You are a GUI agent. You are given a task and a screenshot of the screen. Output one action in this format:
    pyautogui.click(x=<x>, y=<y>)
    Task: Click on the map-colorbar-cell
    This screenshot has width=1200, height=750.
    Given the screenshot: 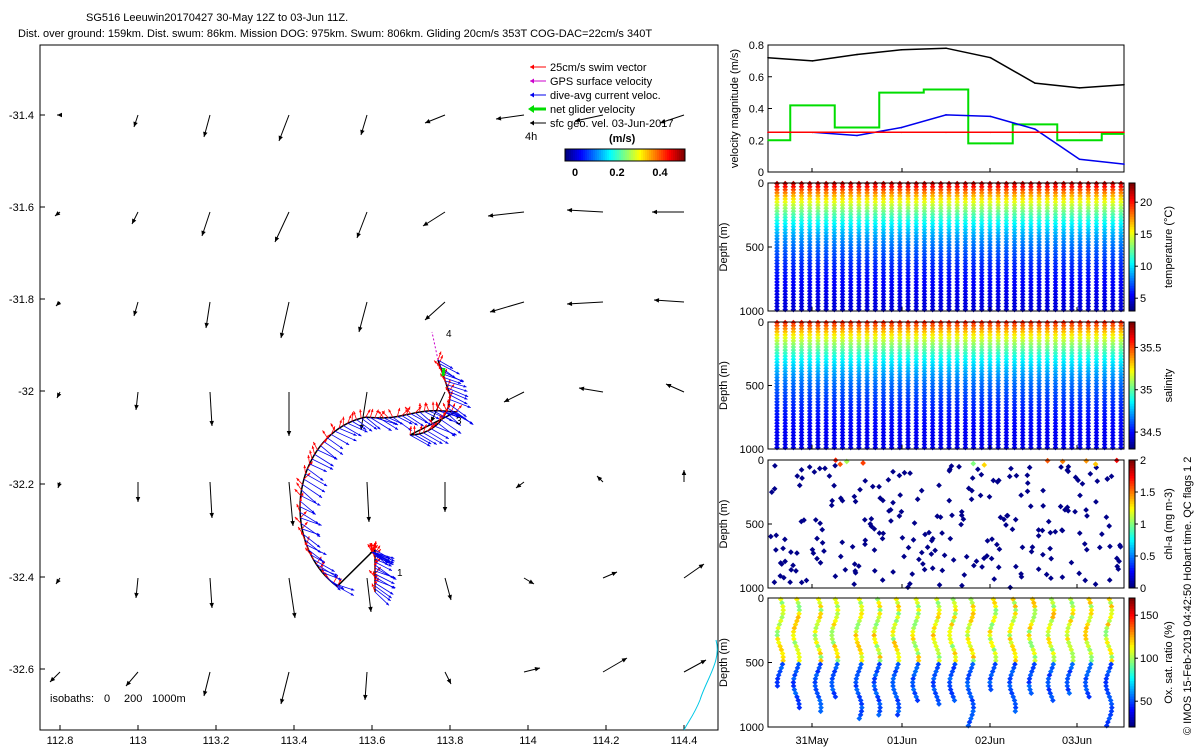 What is the action you would take?
    pyautogui.click(x=676, y=155)
    